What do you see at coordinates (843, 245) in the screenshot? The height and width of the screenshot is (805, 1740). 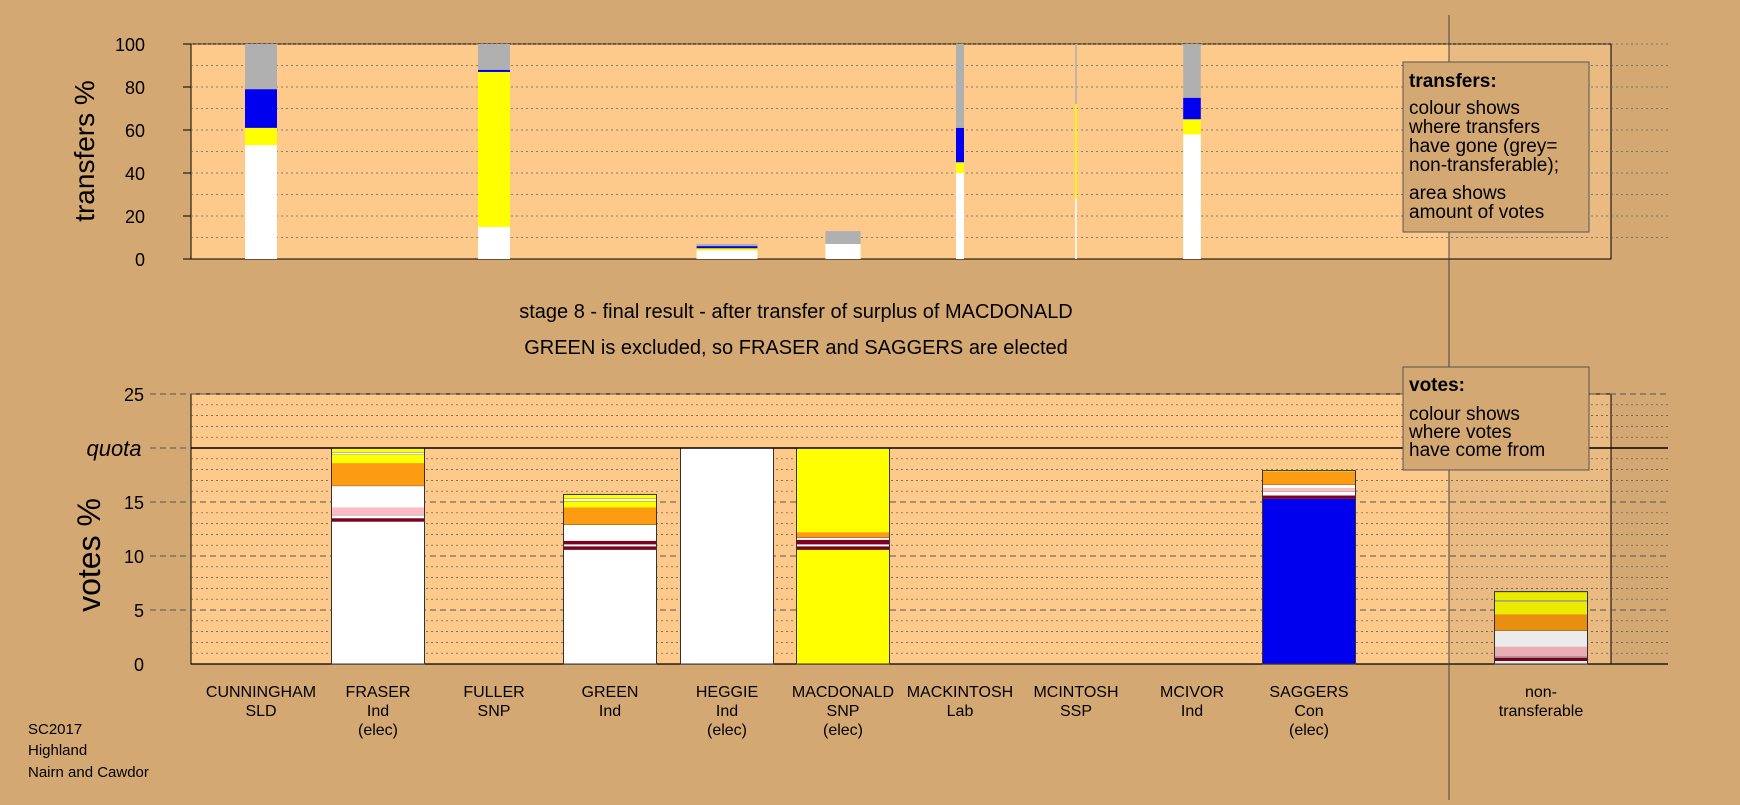 I see `transfers-bar-macdonald` at bounding box center [843, 245].